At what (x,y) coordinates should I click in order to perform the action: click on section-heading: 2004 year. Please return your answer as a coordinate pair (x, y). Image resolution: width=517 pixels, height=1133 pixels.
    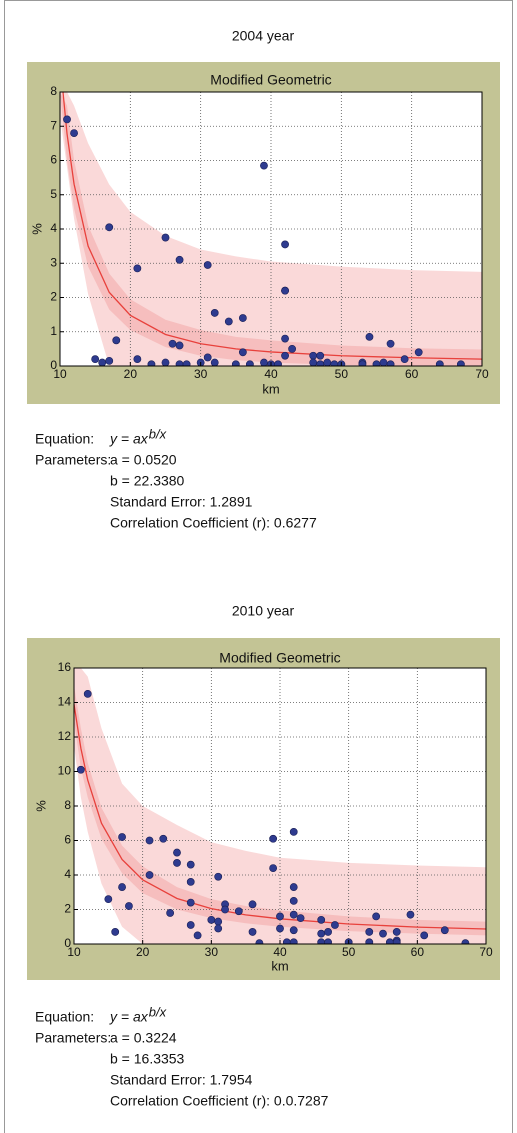
    Looking at the image, I should click on (263, 36).